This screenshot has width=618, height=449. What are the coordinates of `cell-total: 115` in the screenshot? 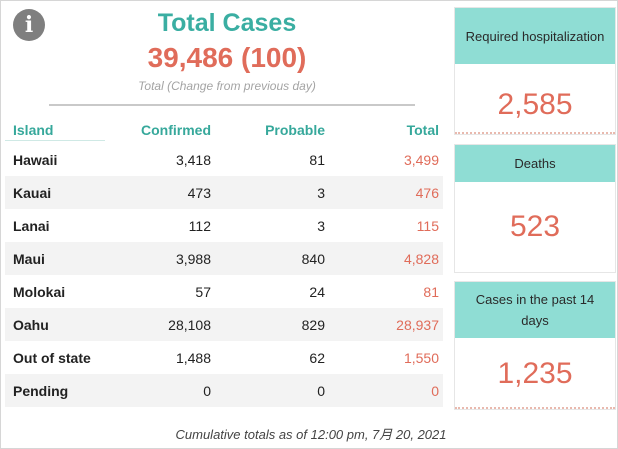 It's located at (427, 225).